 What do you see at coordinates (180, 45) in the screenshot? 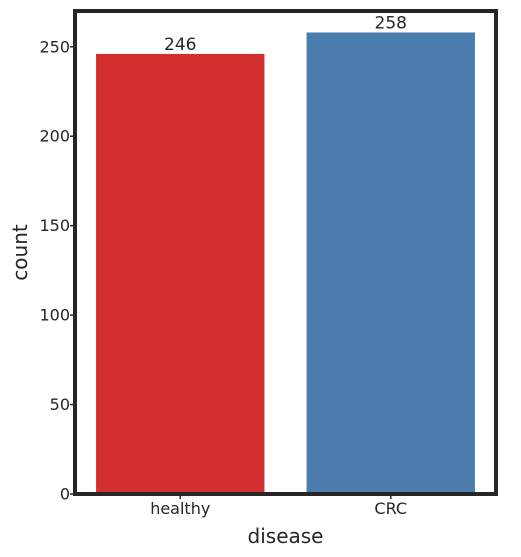
I see `data-label-healthy: 246` at bounding box center [180, 45].